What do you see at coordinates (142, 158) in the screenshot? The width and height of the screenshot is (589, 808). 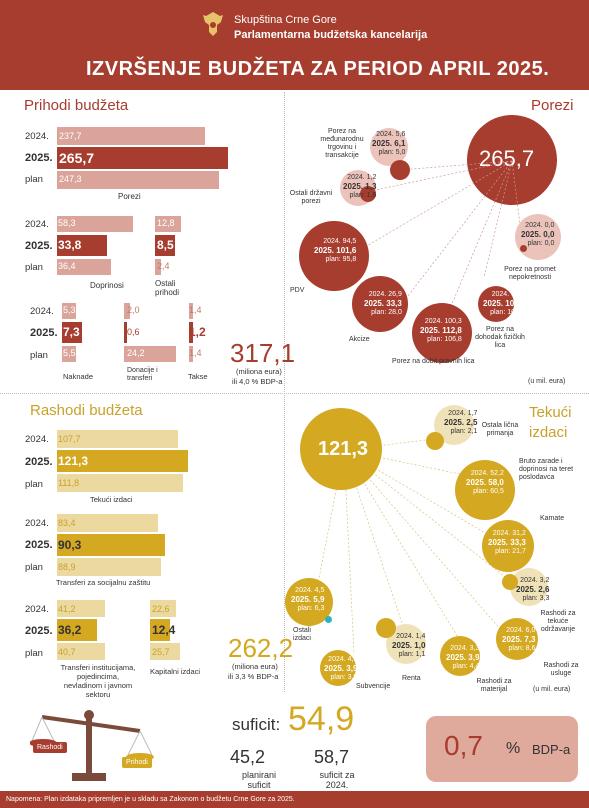 I see `porezi-bar-2025` at bounding box center [142, 158].